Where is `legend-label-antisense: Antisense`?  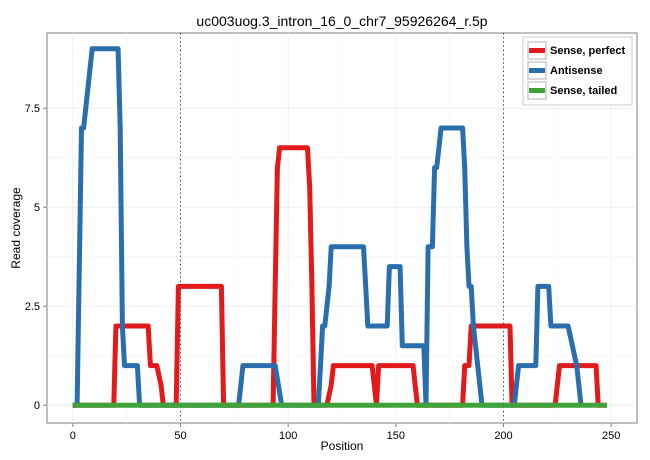
legend-label-antisense: Antisense is located at coordinates (576, 71).